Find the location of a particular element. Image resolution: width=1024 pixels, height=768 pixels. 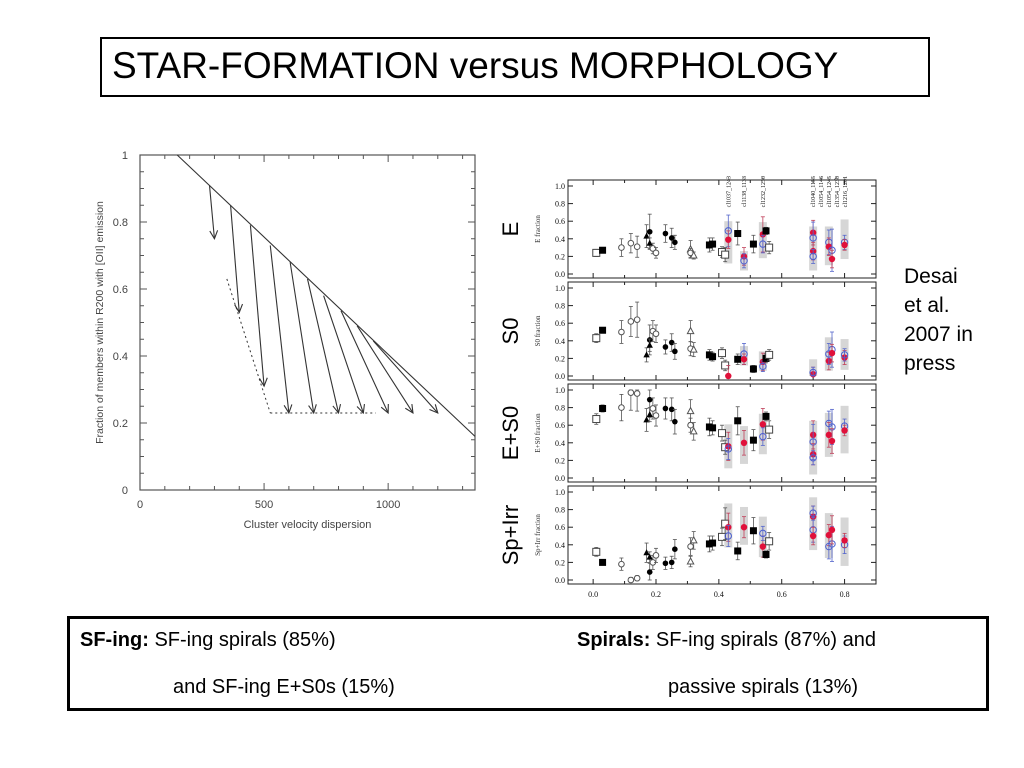

panel-sublabel: E fraction is located at coordinates (538, 229).